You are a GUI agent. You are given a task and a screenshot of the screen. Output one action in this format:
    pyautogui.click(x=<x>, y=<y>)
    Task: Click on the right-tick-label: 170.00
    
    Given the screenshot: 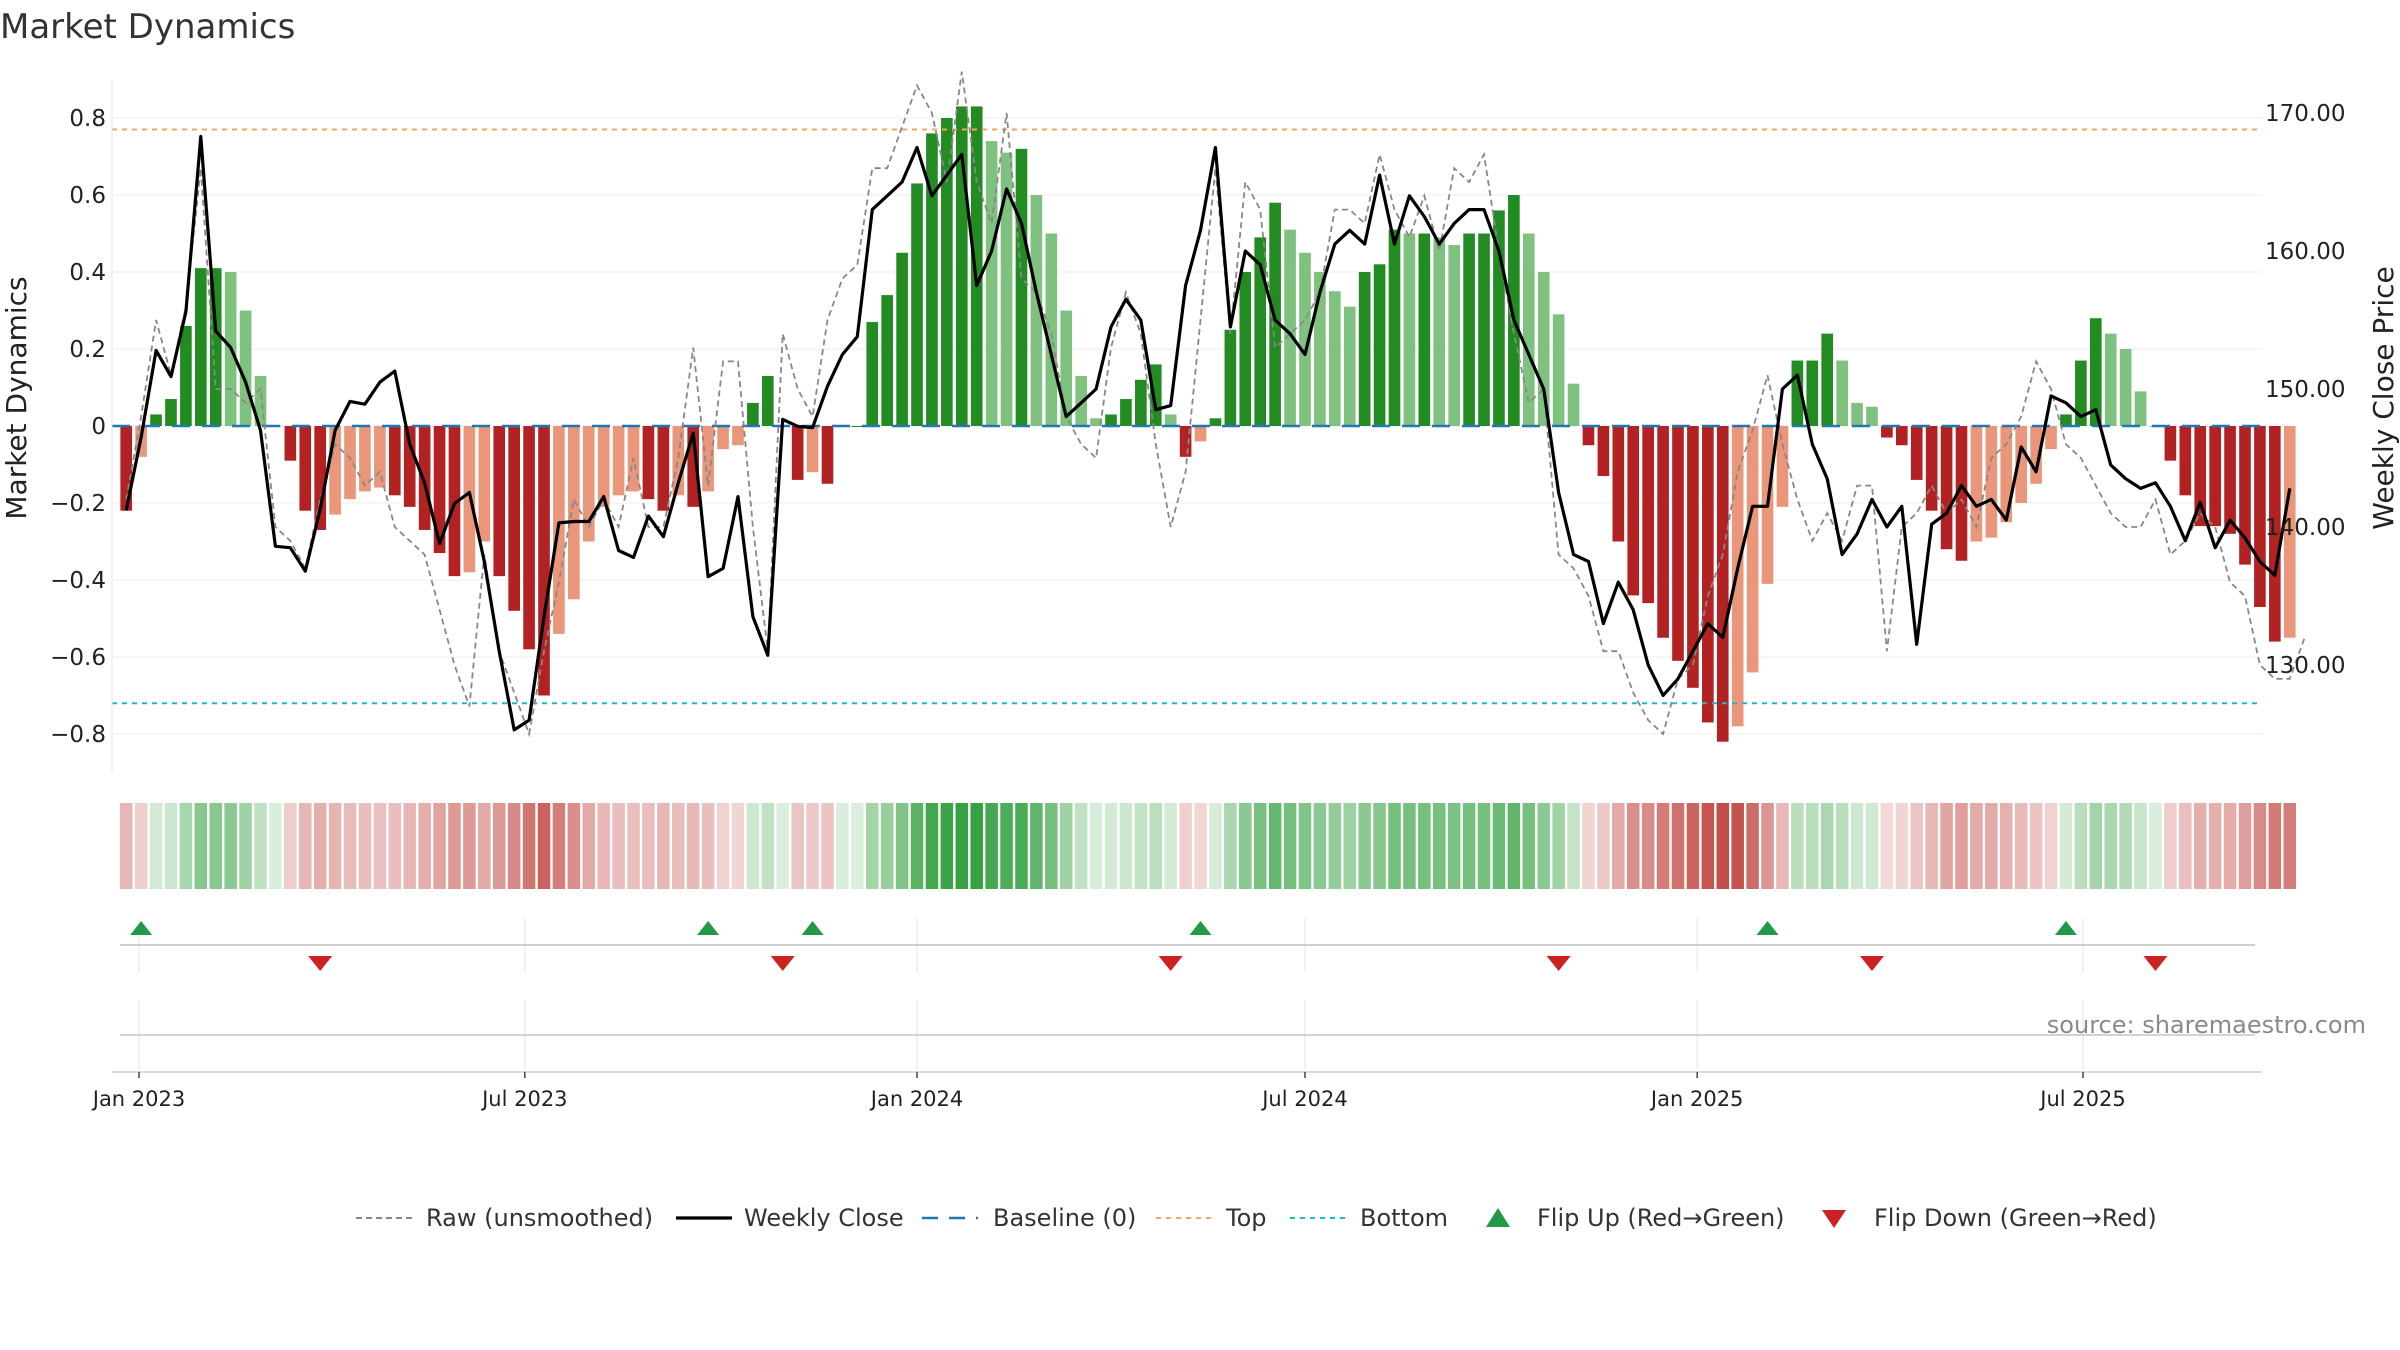 What is the action you would take?
    pyautogui.click(x=2305, y=114)
    